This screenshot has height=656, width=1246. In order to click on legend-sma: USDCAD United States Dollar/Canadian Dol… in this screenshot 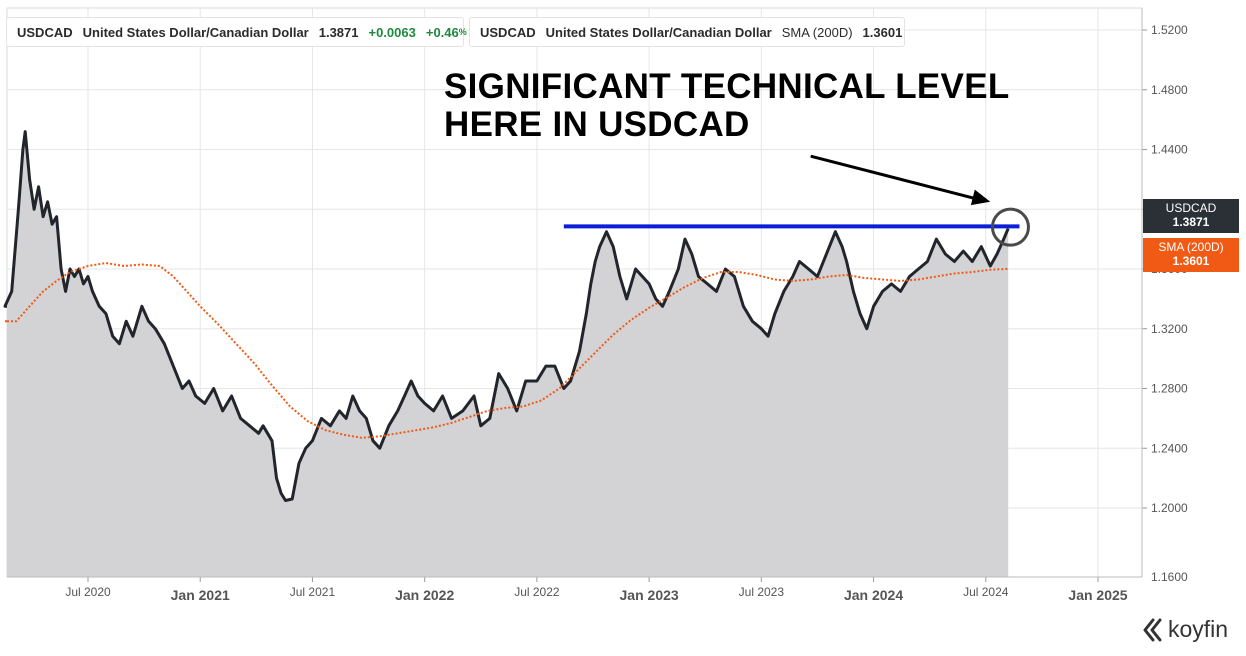, I will do `click(687, 32)`.